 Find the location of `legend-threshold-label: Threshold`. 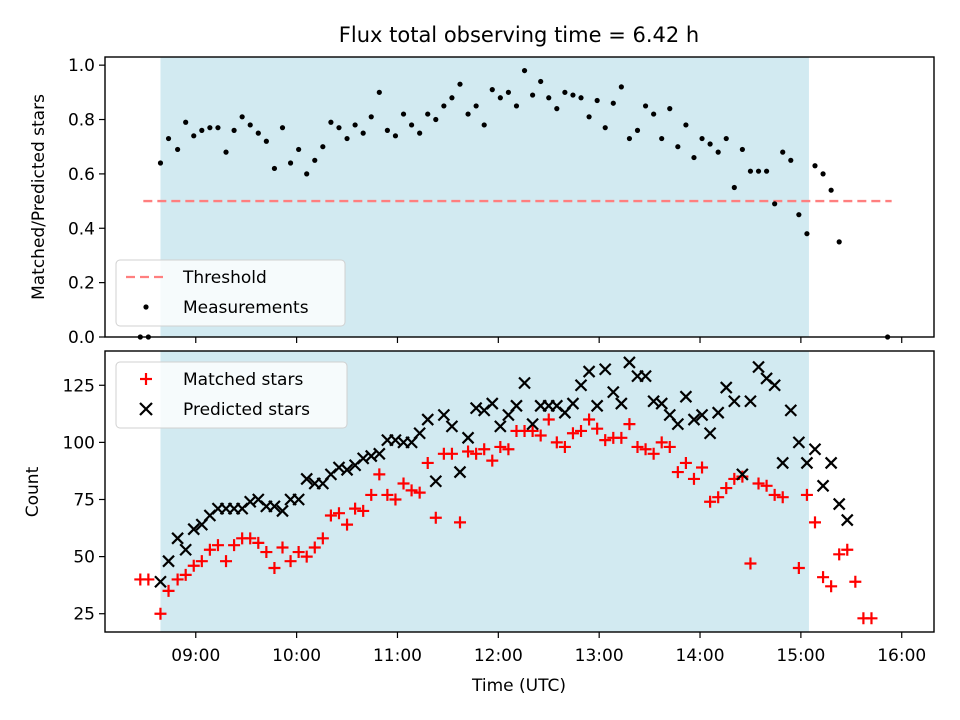

legend-threshold-label: Threshold is located at coordinates (224, 278).